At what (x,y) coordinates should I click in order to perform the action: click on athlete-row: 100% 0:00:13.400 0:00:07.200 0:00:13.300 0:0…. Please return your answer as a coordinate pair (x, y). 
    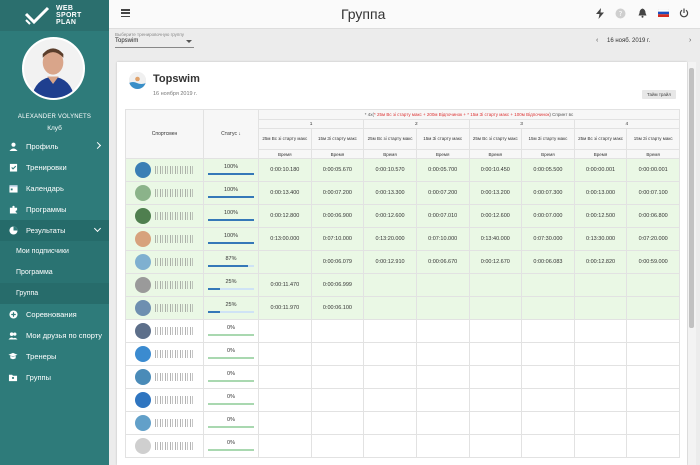
    Looking at the image, I should click on (402, 193).